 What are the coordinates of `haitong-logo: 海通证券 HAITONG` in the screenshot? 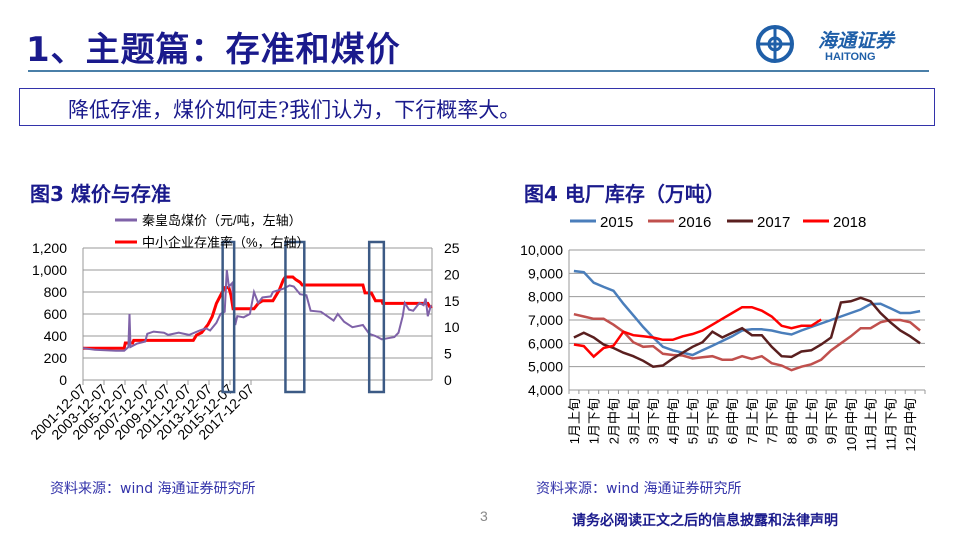 It's located at (840, 44).